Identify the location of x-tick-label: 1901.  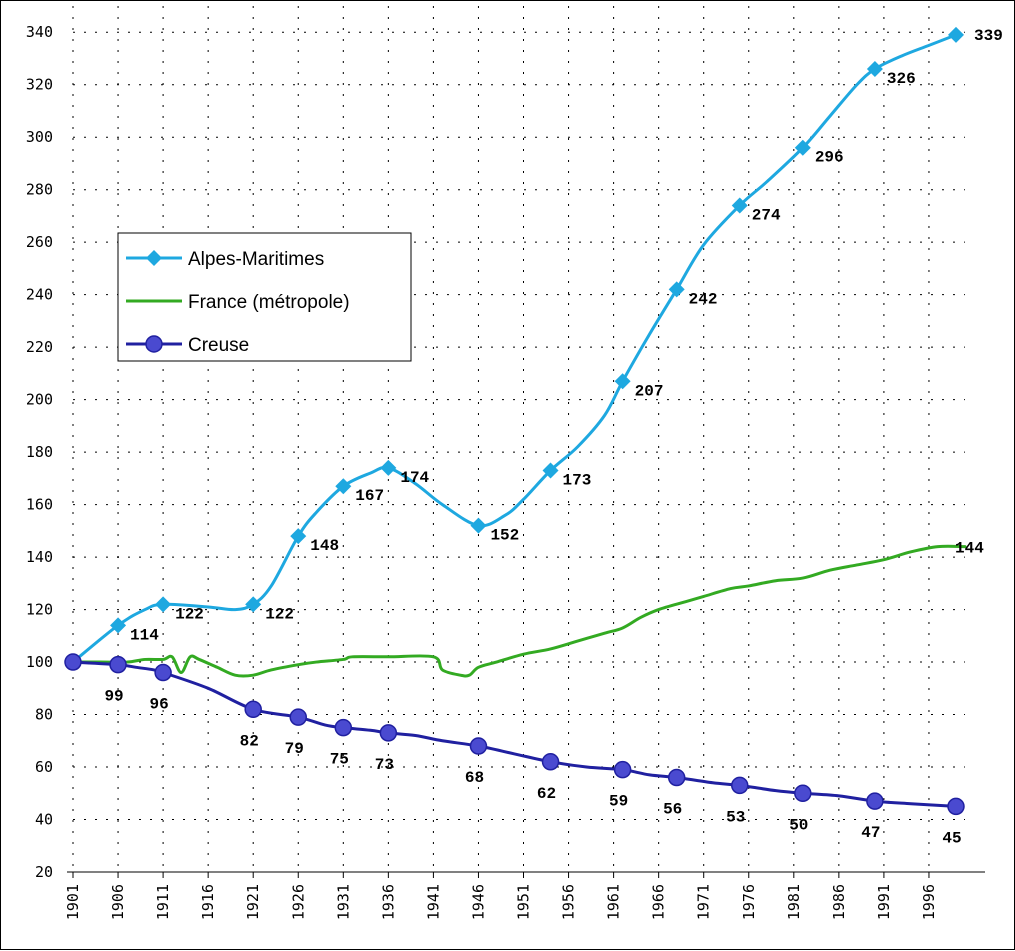
(73, 902).